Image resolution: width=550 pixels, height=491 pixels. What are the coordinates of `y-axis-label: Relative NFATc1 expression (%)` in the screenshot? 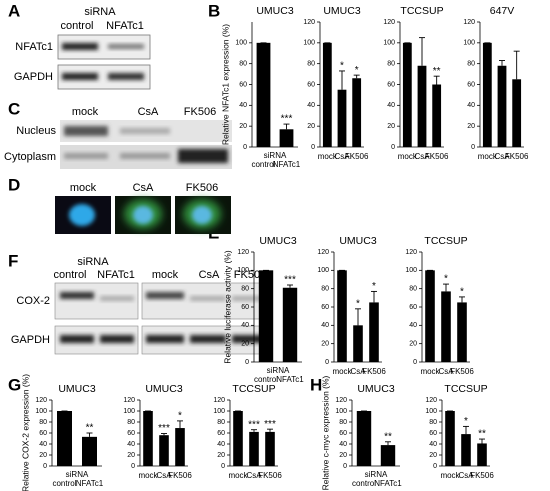 It's located at (225, 84).